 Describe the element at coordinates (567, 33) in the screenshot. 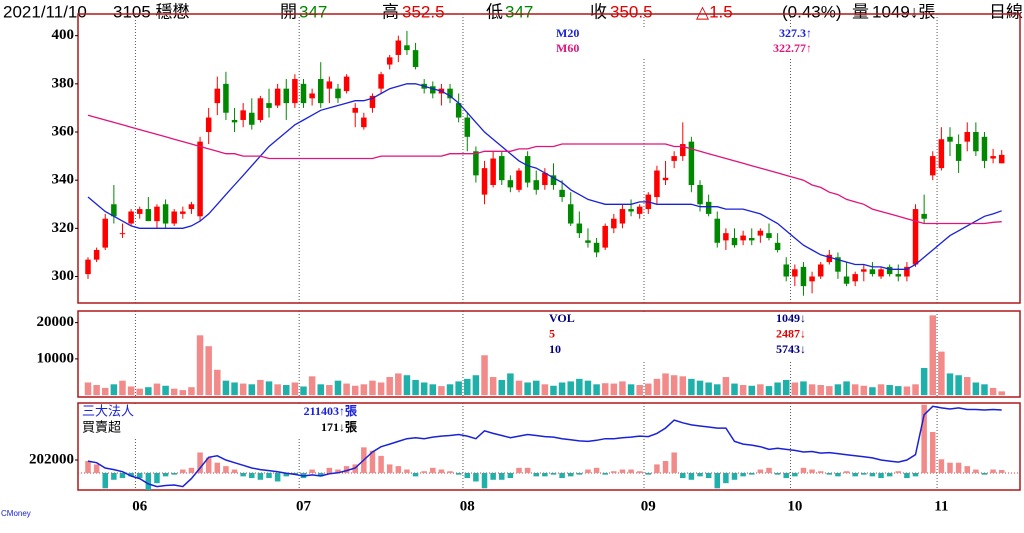

I see `legend-name: M20` at that location.